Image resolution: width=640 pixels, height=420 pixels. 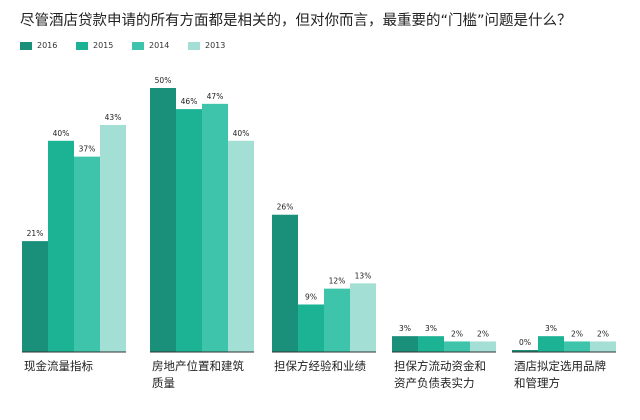 I want to click on value-label-2016-cat3: 26%, so click(x=285, y=207).